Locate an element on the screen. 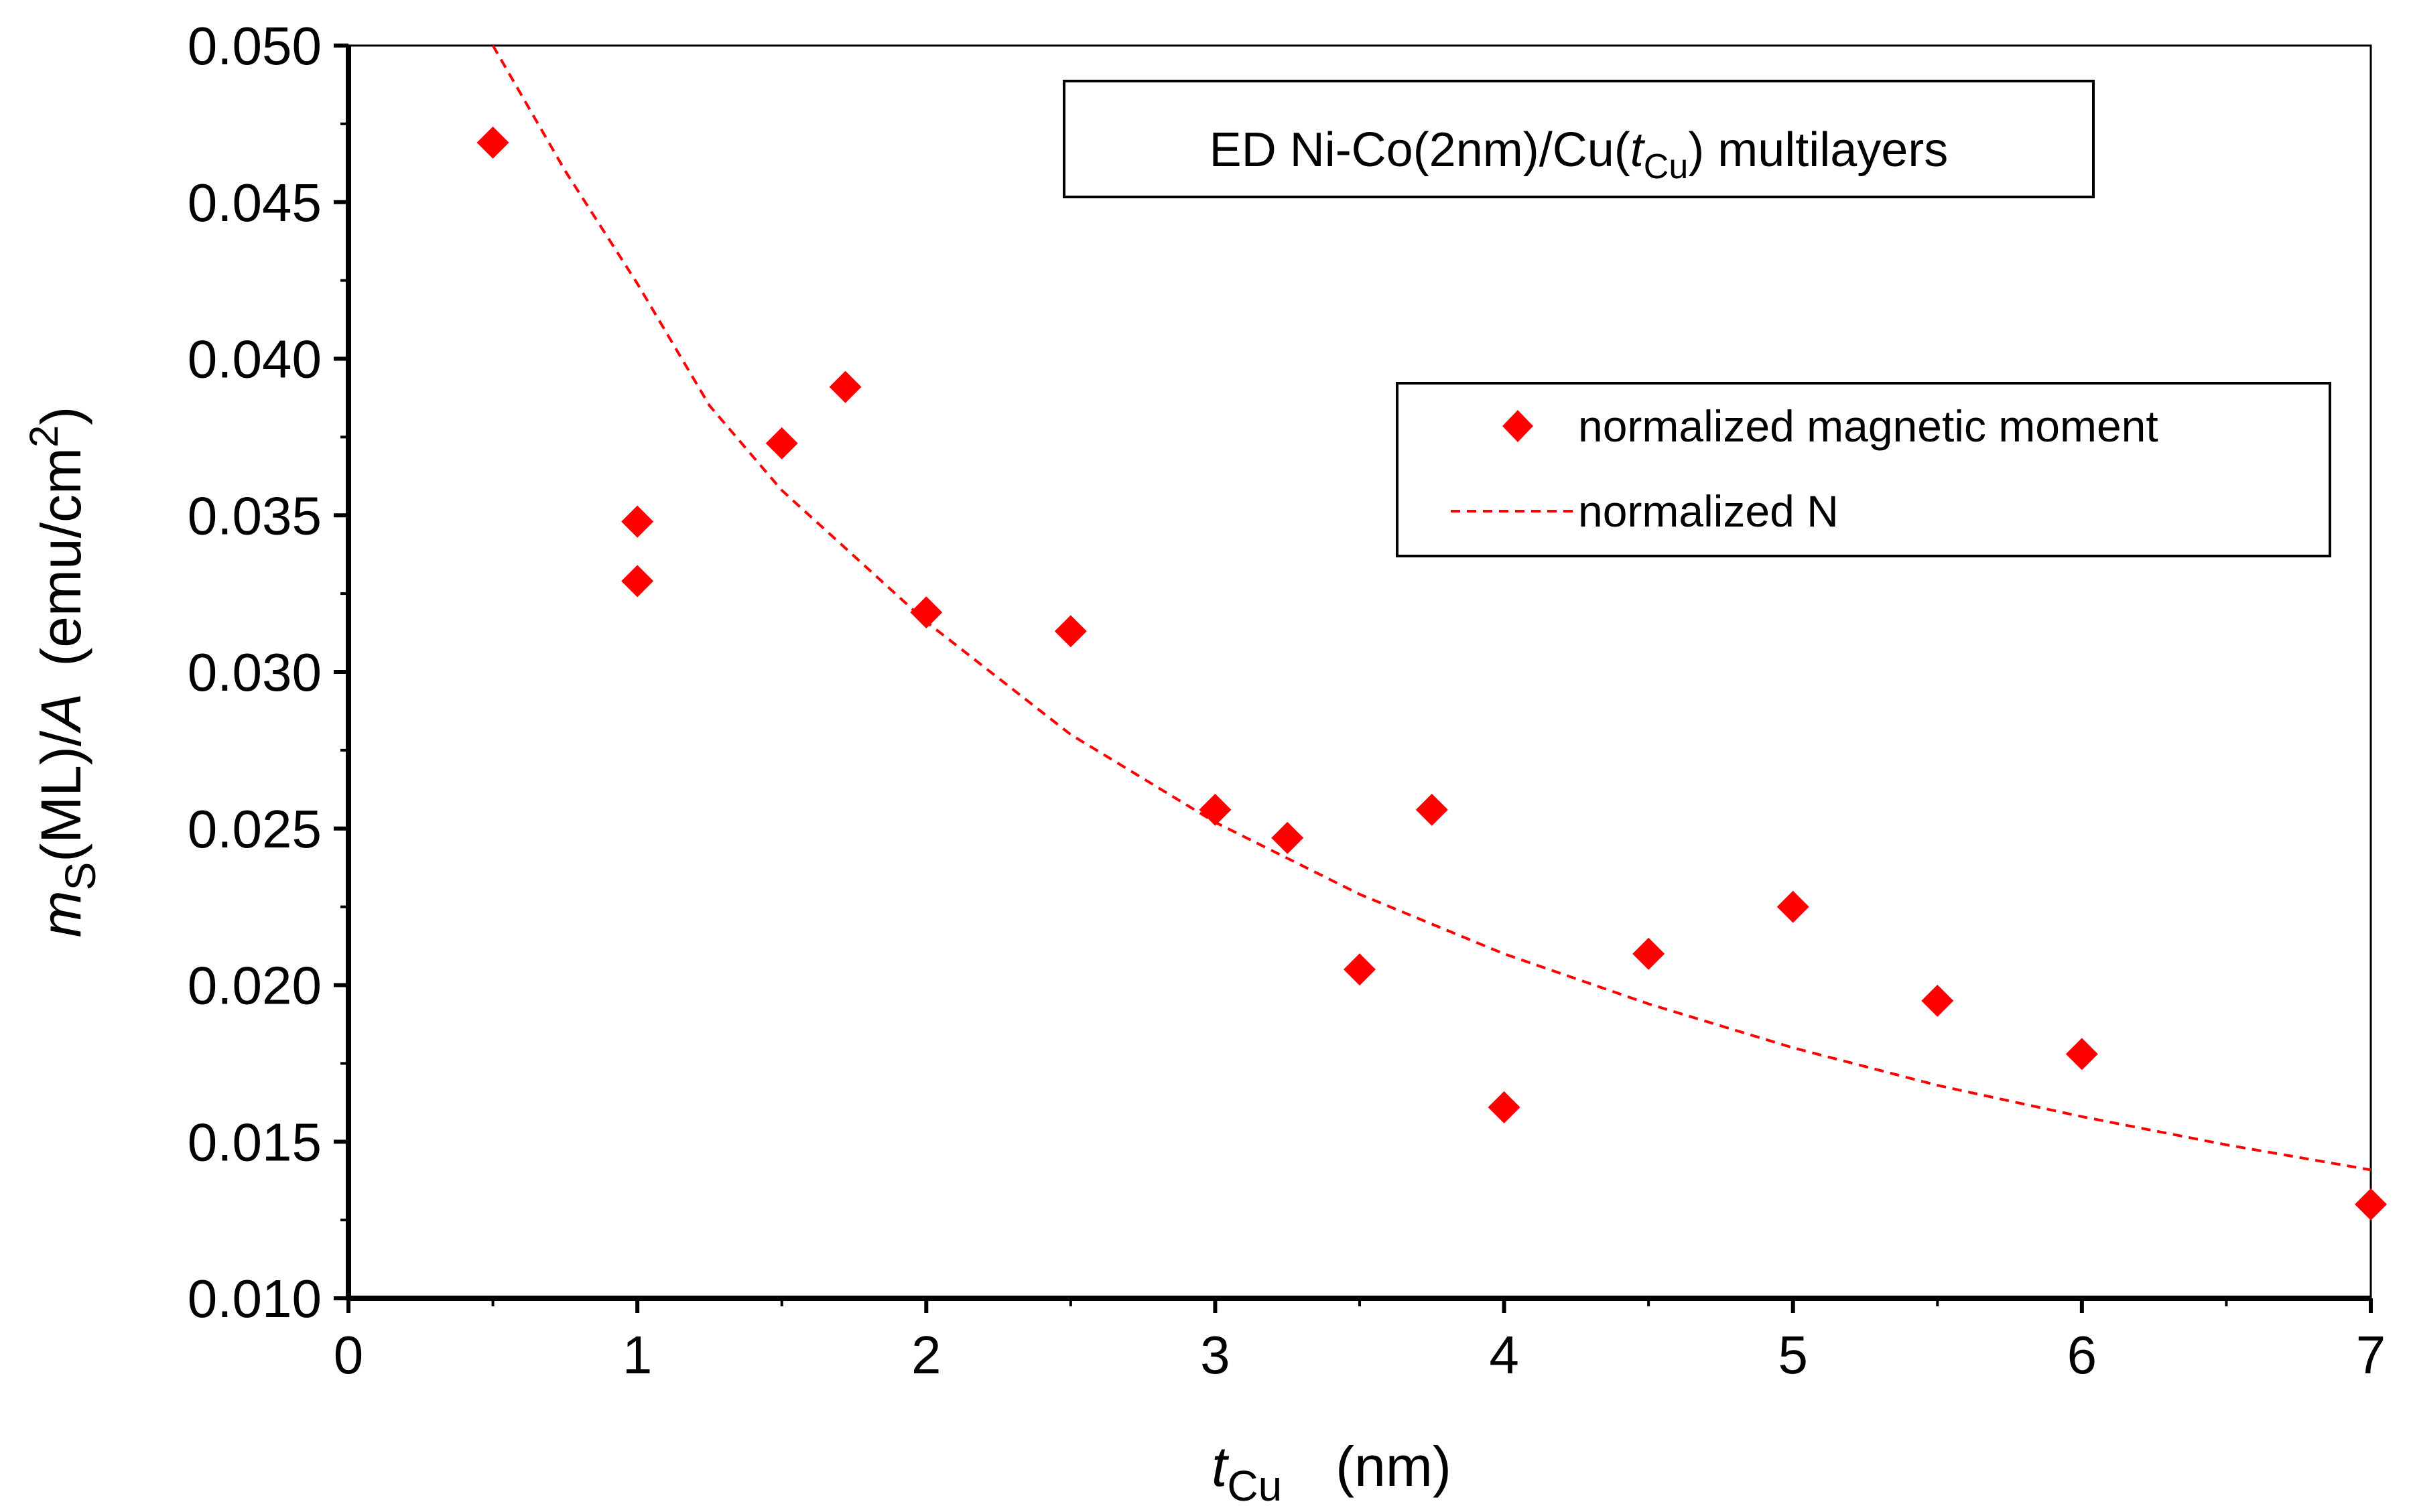  y-axis-title-close: ) is located at coordinates (60, 416).